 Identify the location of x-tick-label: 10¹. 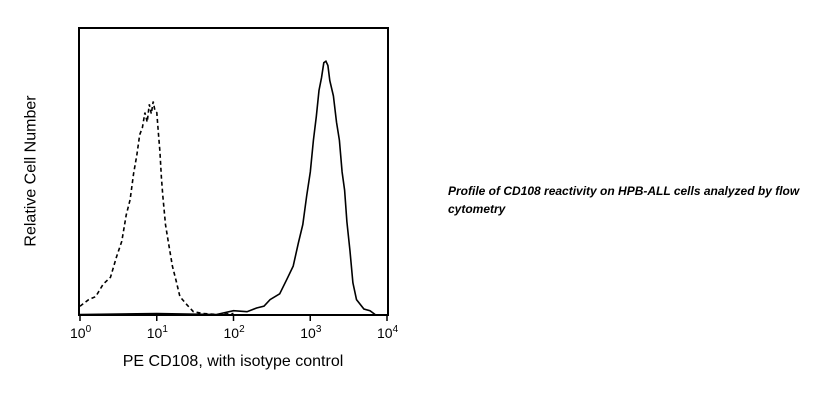
(158, 332).